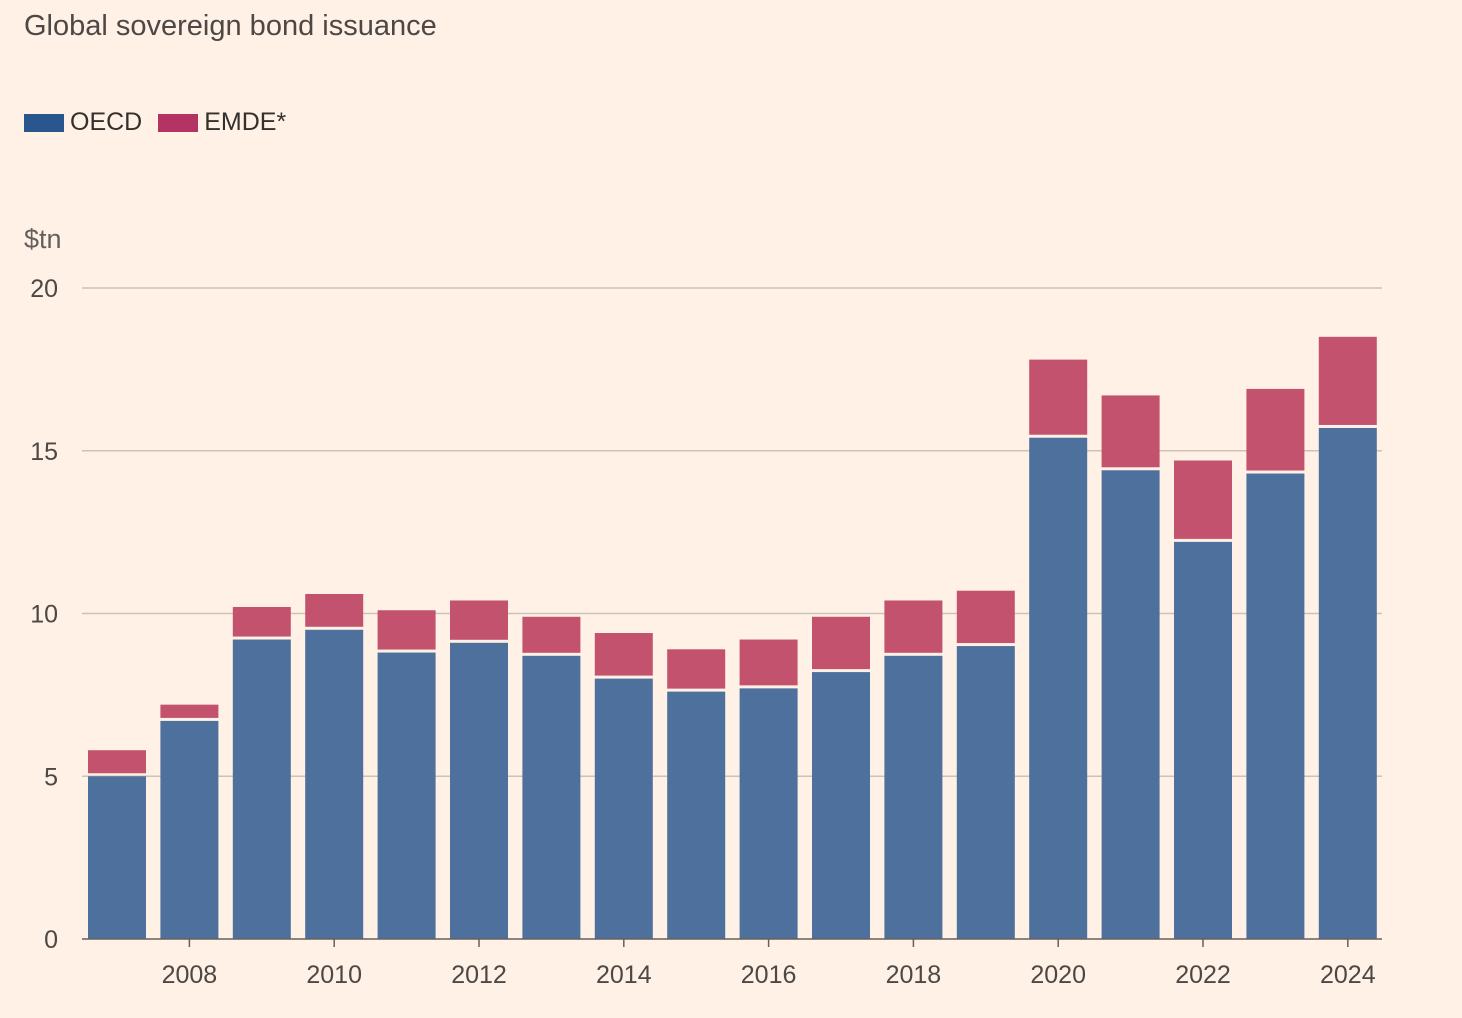 Image resolution: width=1462 pixels, height=1018 pixels. I want to click on x-tick-label-2024: 2024, so click(1348, 975).